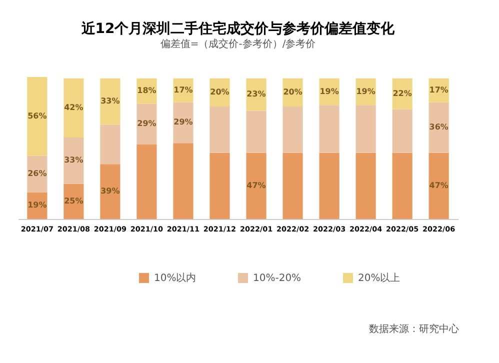  What do you see at coordinates (74, 201) in the screenshot?
I see `data-label: 25%` at bounding box center [74, 201].